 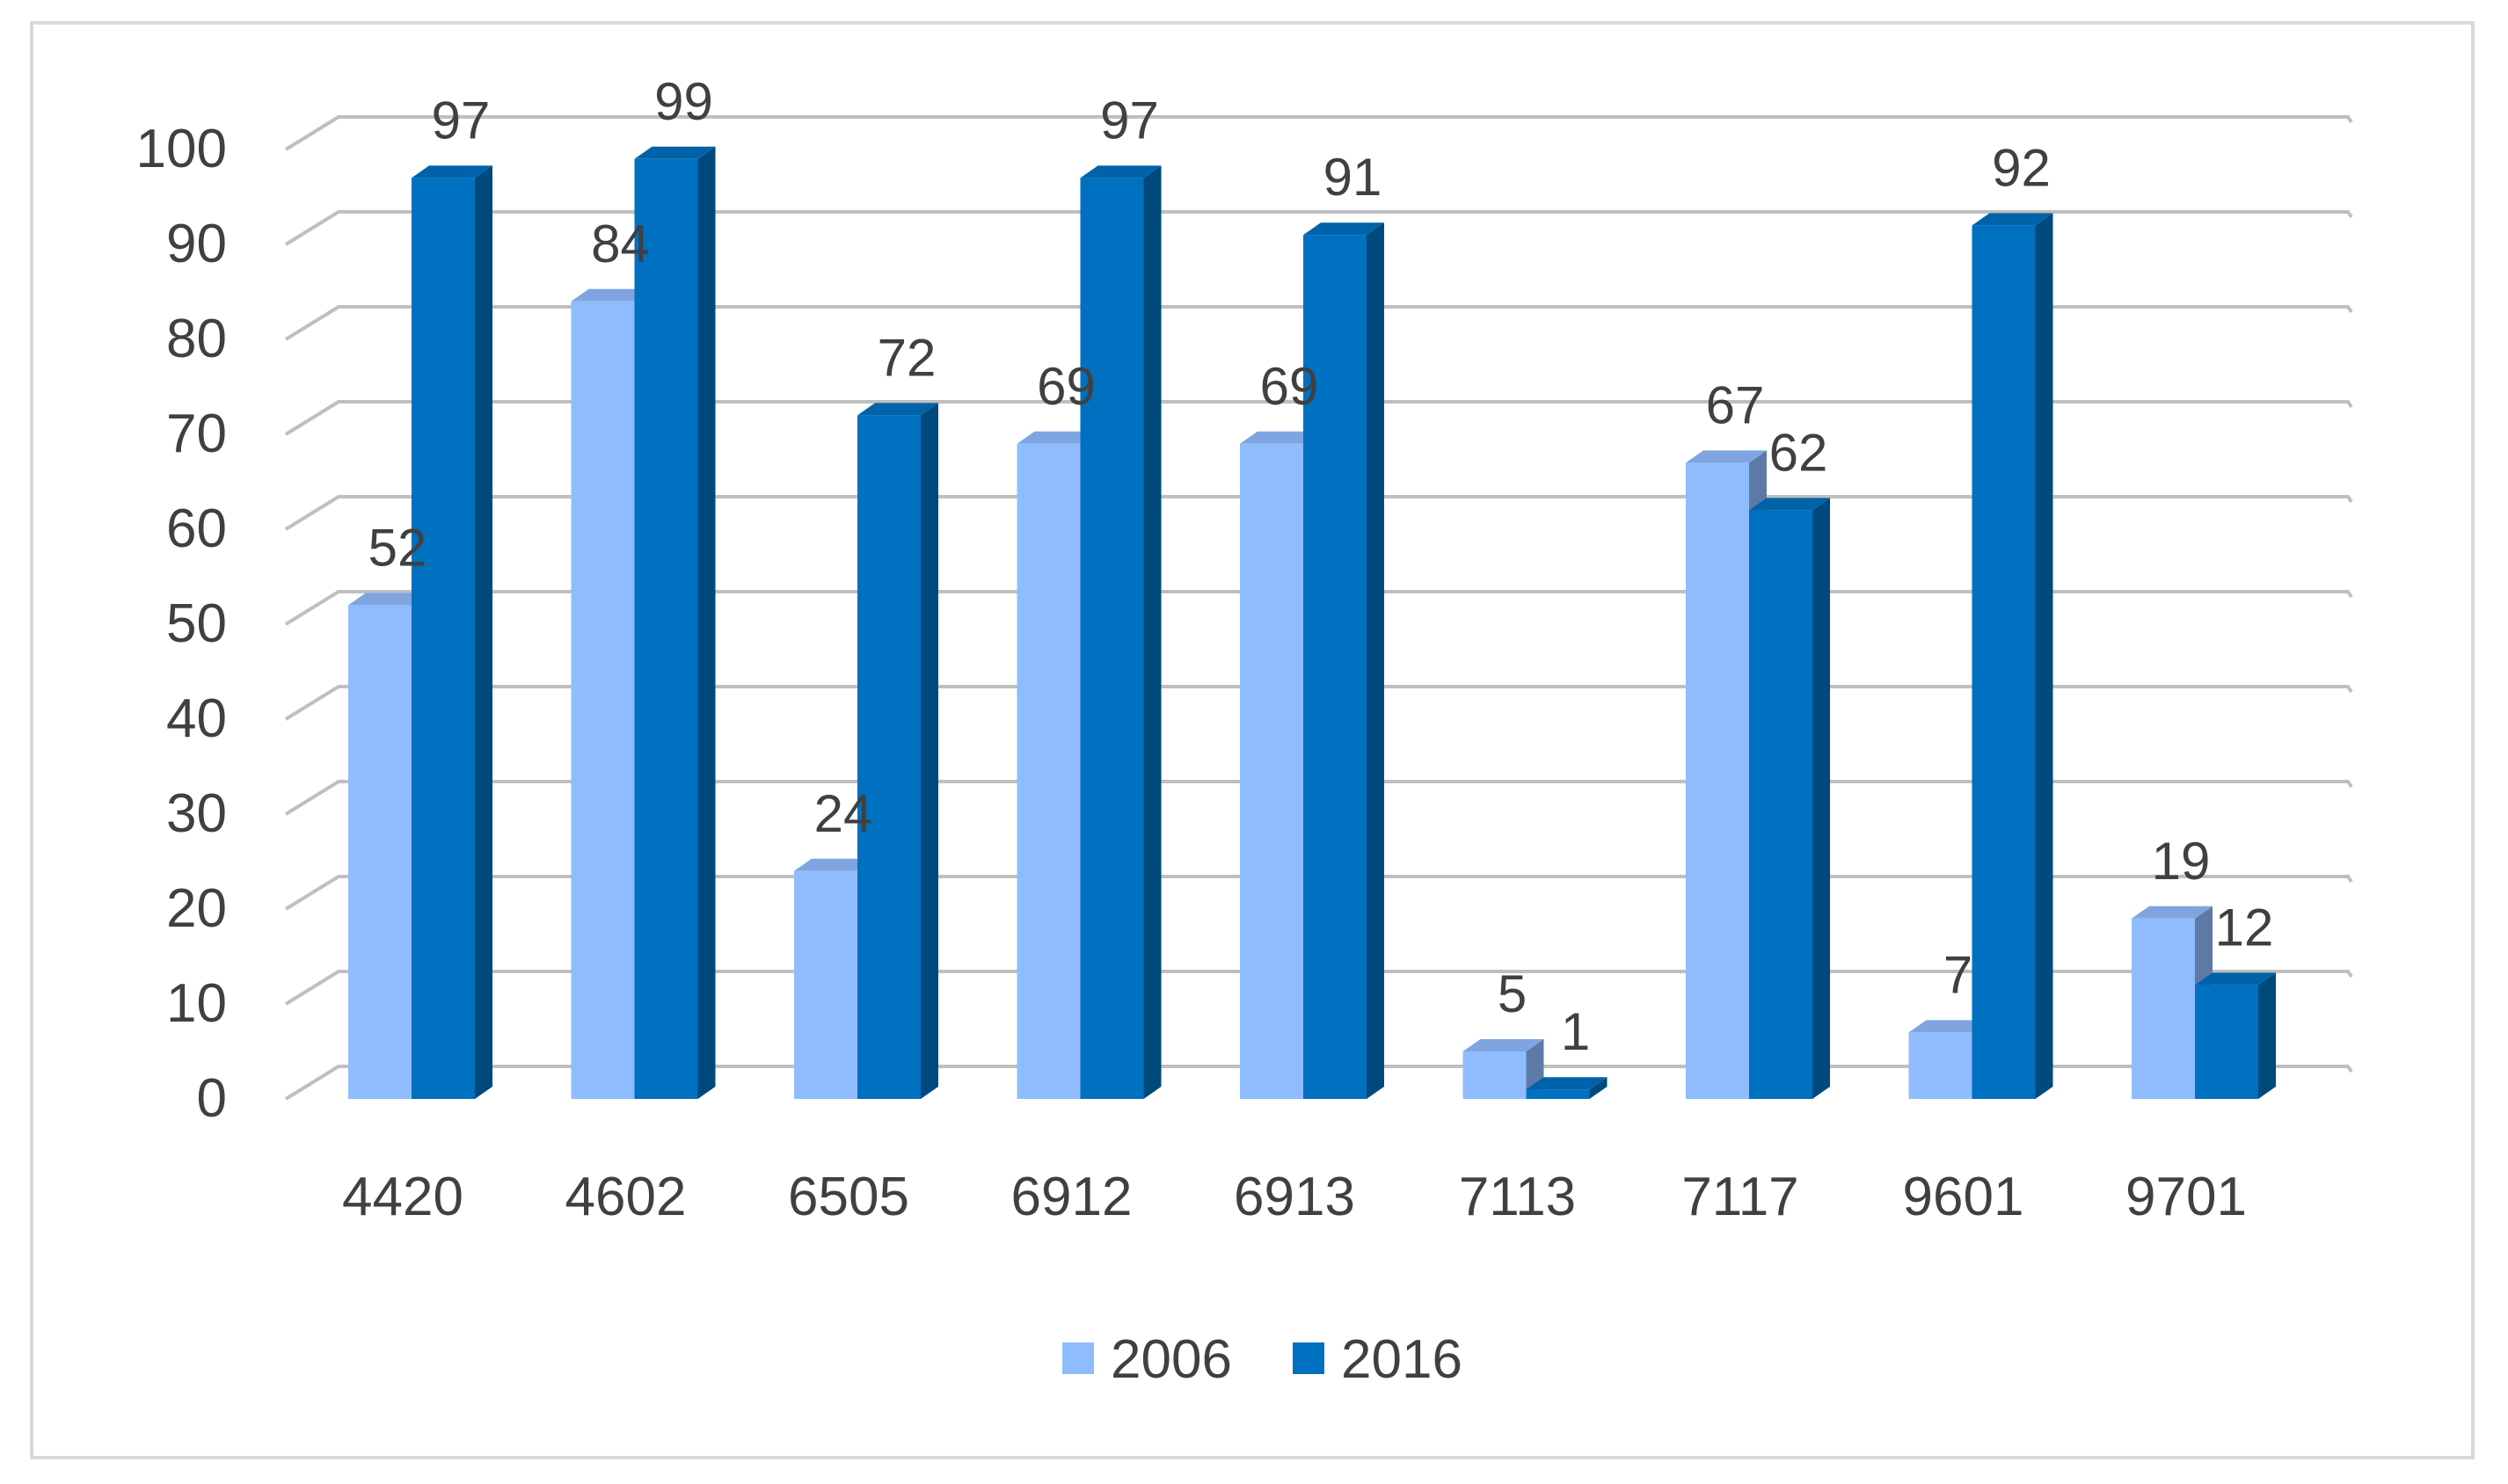 What do you see at coordinates (1129, 120) in the screenshot?
I see `data-label-2016-6912: 97` at bounding box center [1129, 120].